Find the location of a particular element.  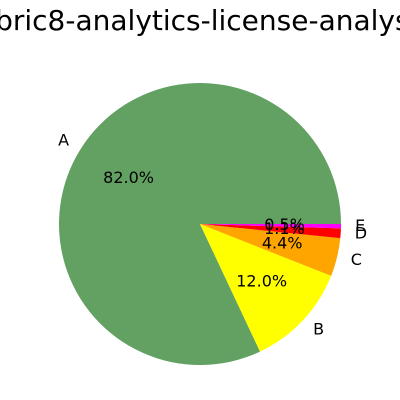

category-label-b: B is located at coordinates (318, 329).